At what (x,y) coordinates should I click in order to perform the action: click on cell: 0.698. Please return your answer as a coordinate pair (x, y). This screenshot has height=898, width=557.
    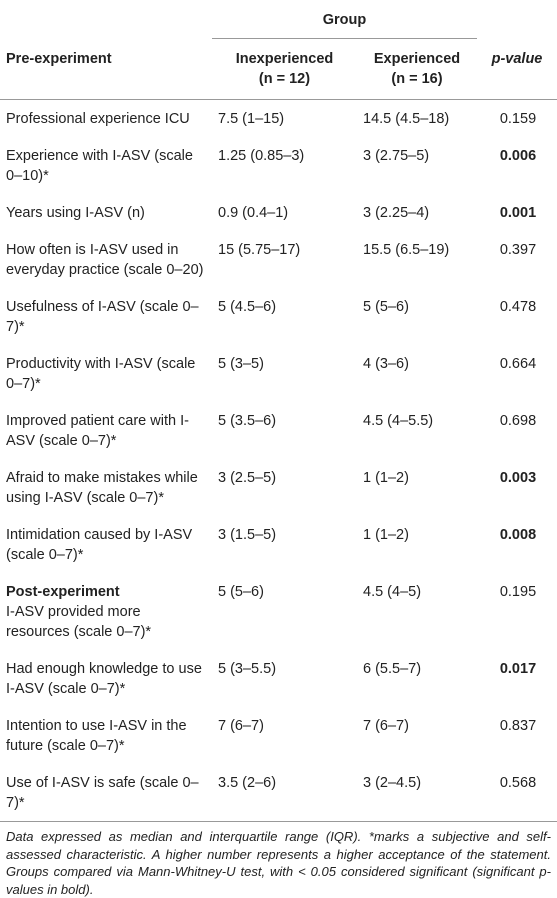
    Looking at the image, I should click on (518, 420).